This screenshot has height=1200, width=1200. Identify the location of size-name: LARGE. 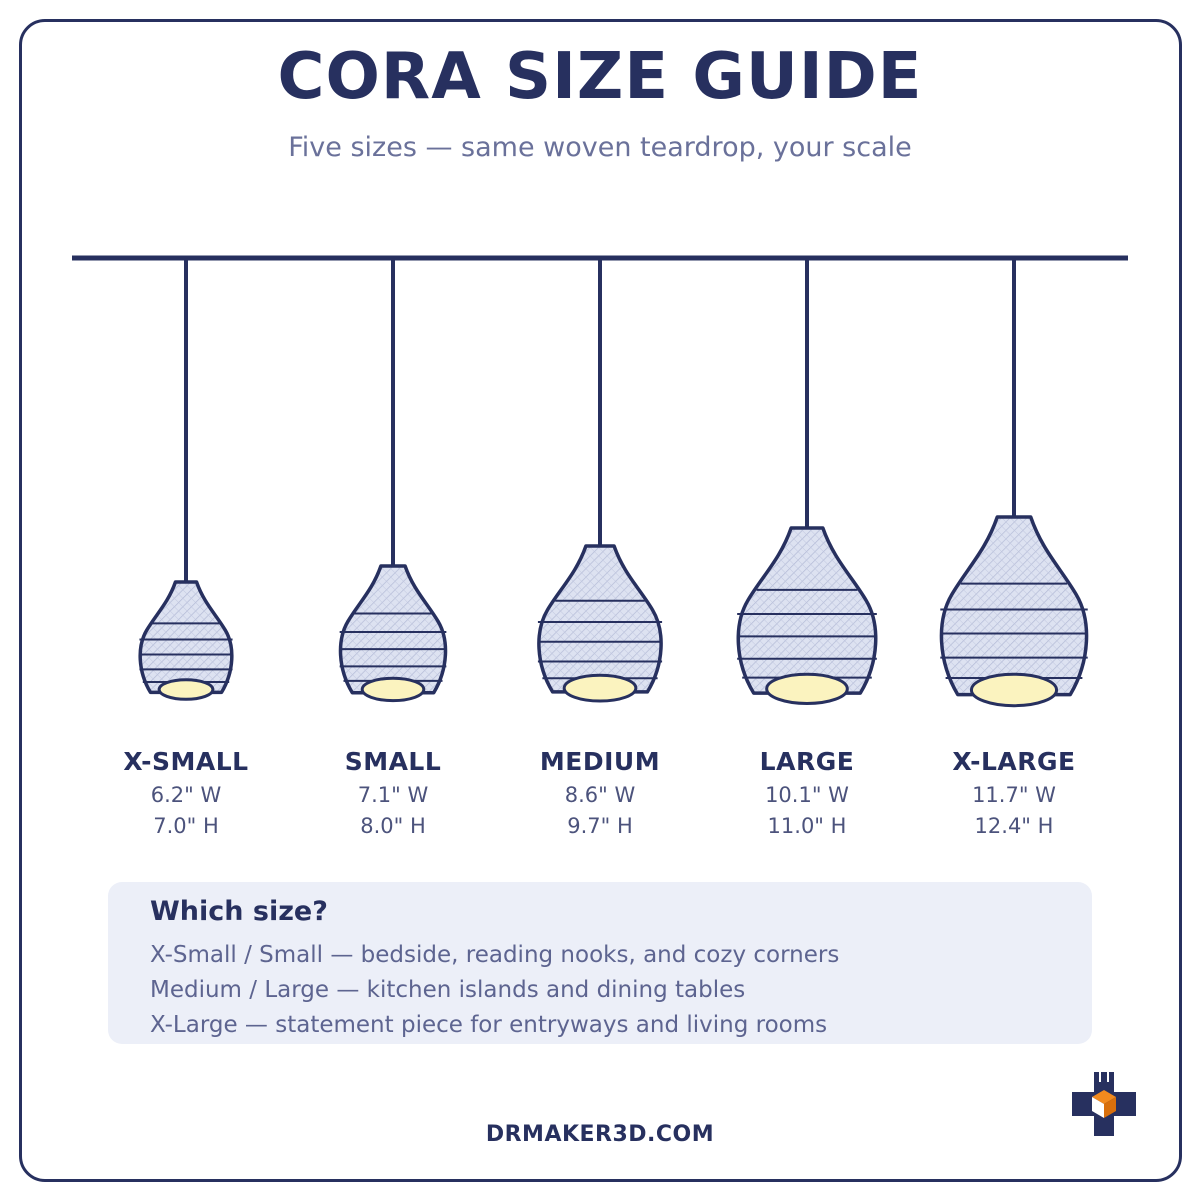
(807, 761).